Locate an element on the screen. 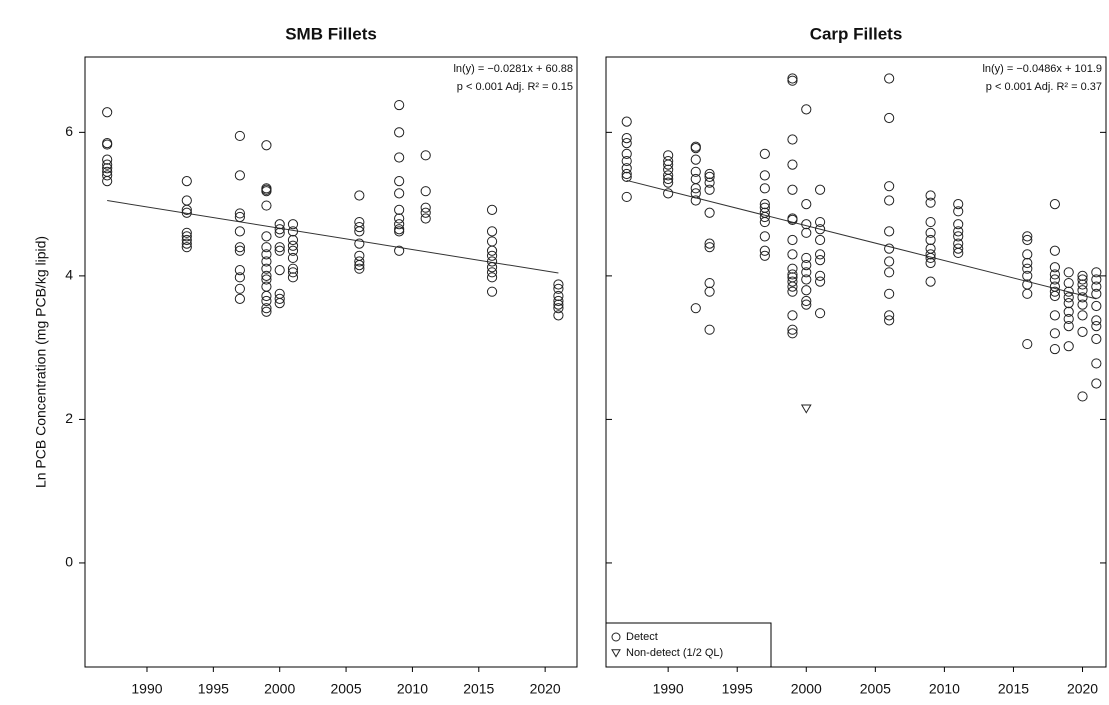 The width and height of the screenshot is (1109, 705). x-tick-label: 2000 is located at coordinates (279, 689).